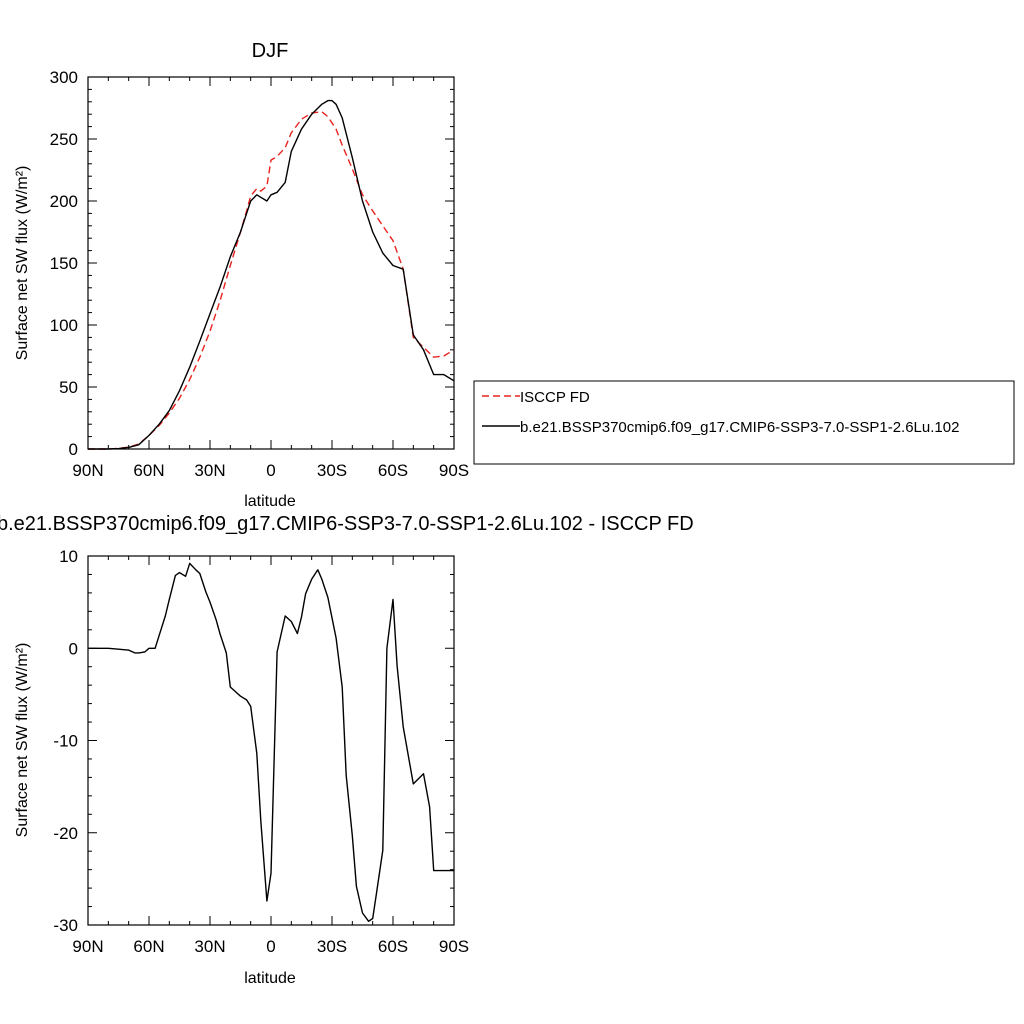 The height and width of the screenshot is (1024, 1024). What do you see at coordinates (64, 263) in the screenshot?
I see `top-y-tick-label: 150` at bounding box center [64, 263].